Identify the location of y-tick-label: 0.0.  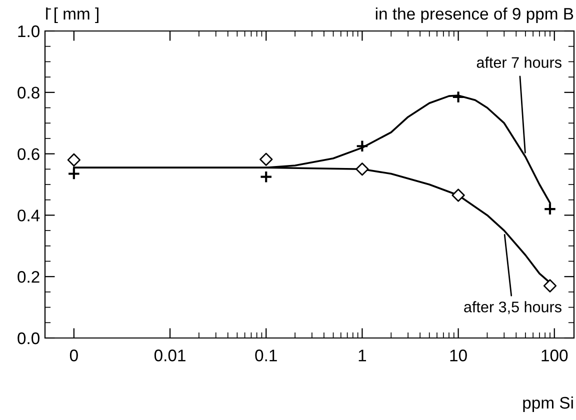
(29, 338).